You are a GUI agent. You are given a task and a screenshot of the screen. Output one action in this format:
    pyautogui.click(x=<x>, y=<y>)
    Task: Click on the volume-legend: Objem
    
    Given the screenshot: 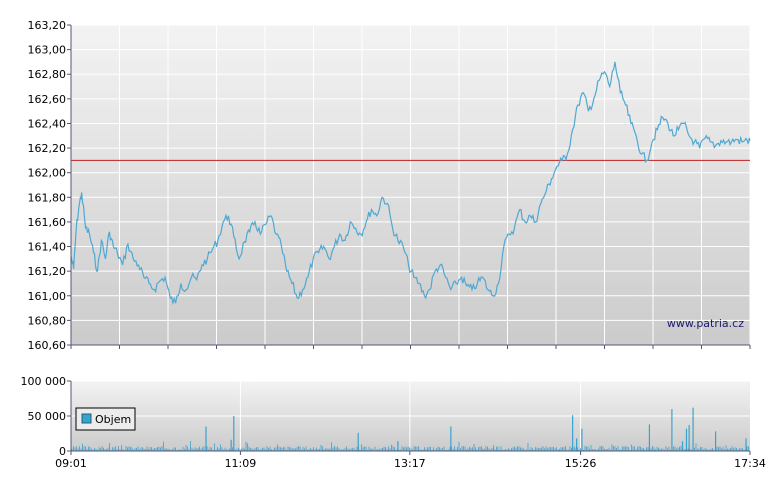 What is the action you would take?
    pyautogui.click(x=105, y=419)
    